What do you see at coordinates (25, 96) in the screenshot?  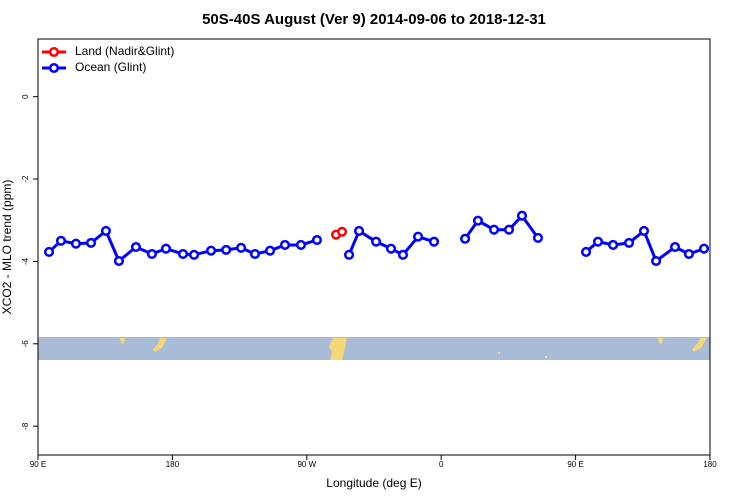 I see `y-tick-label: 0` at bounding box center [25, 96].